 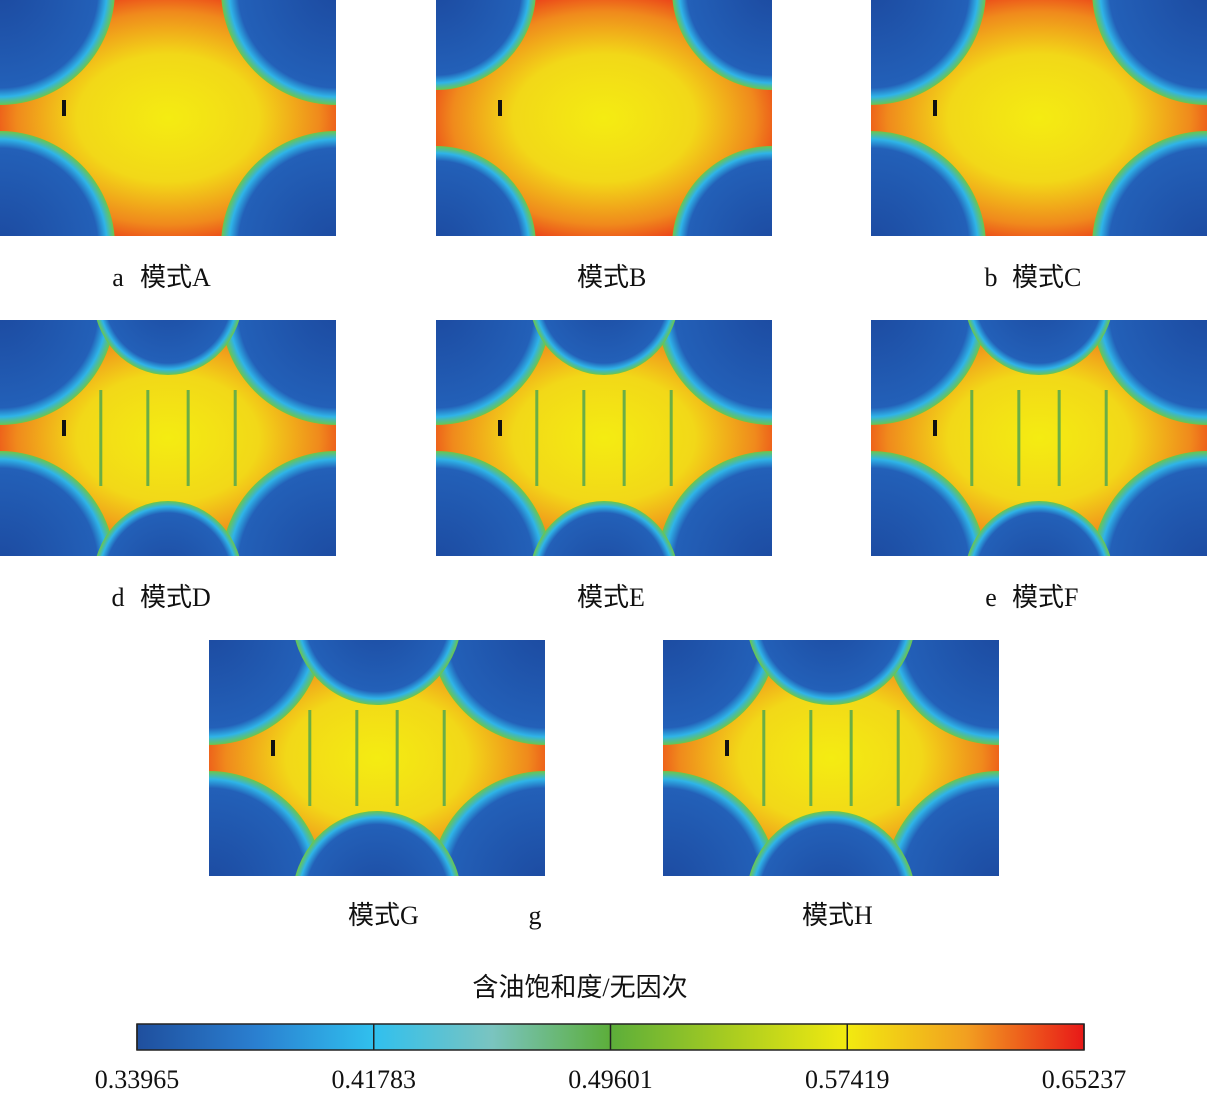 What do you see at coordinates (991, 277) in the screenshot?
I see `panel-letter: b` at bounding box center [991, 277].